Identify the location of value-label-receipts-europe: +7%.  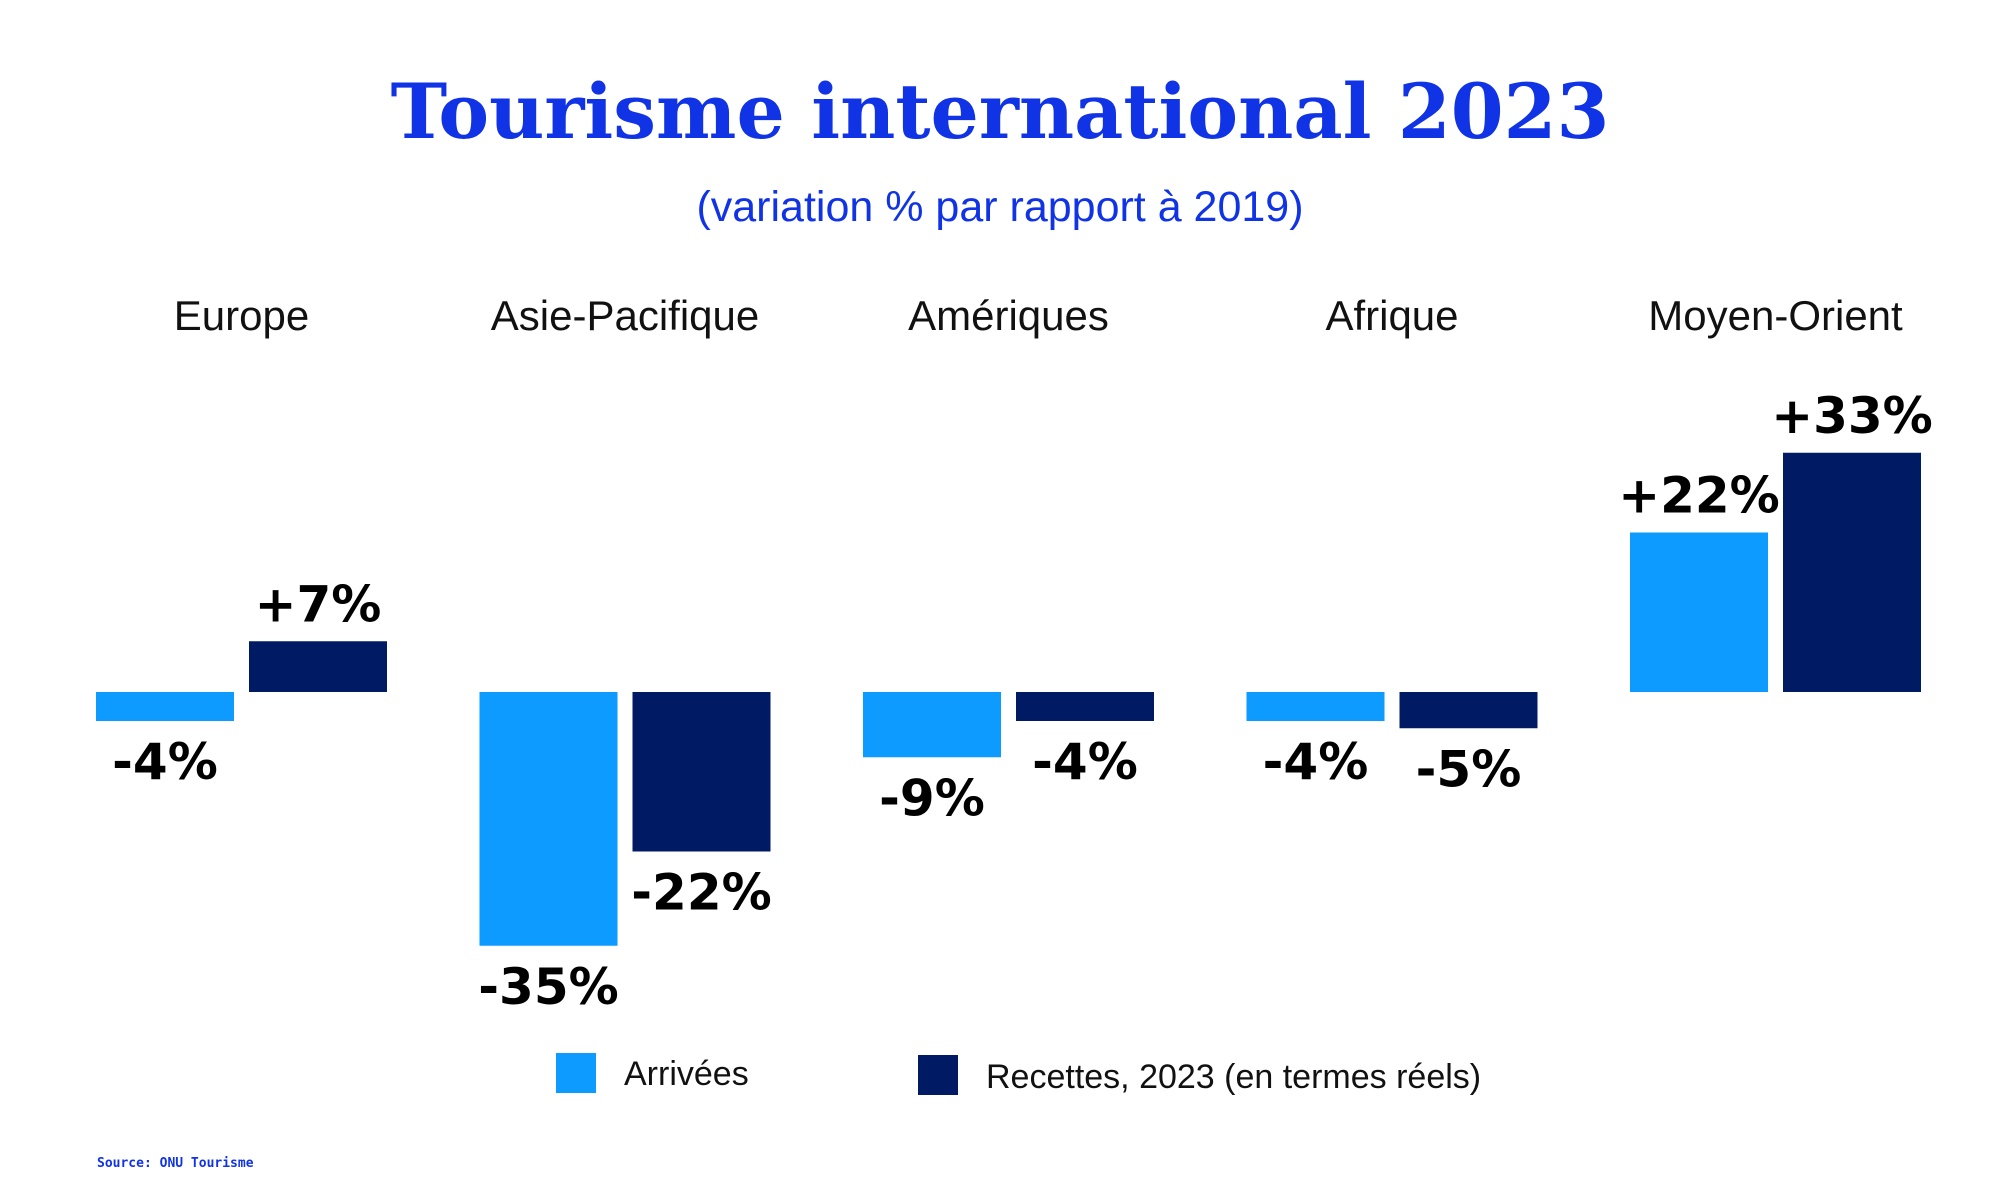
(318, 604).